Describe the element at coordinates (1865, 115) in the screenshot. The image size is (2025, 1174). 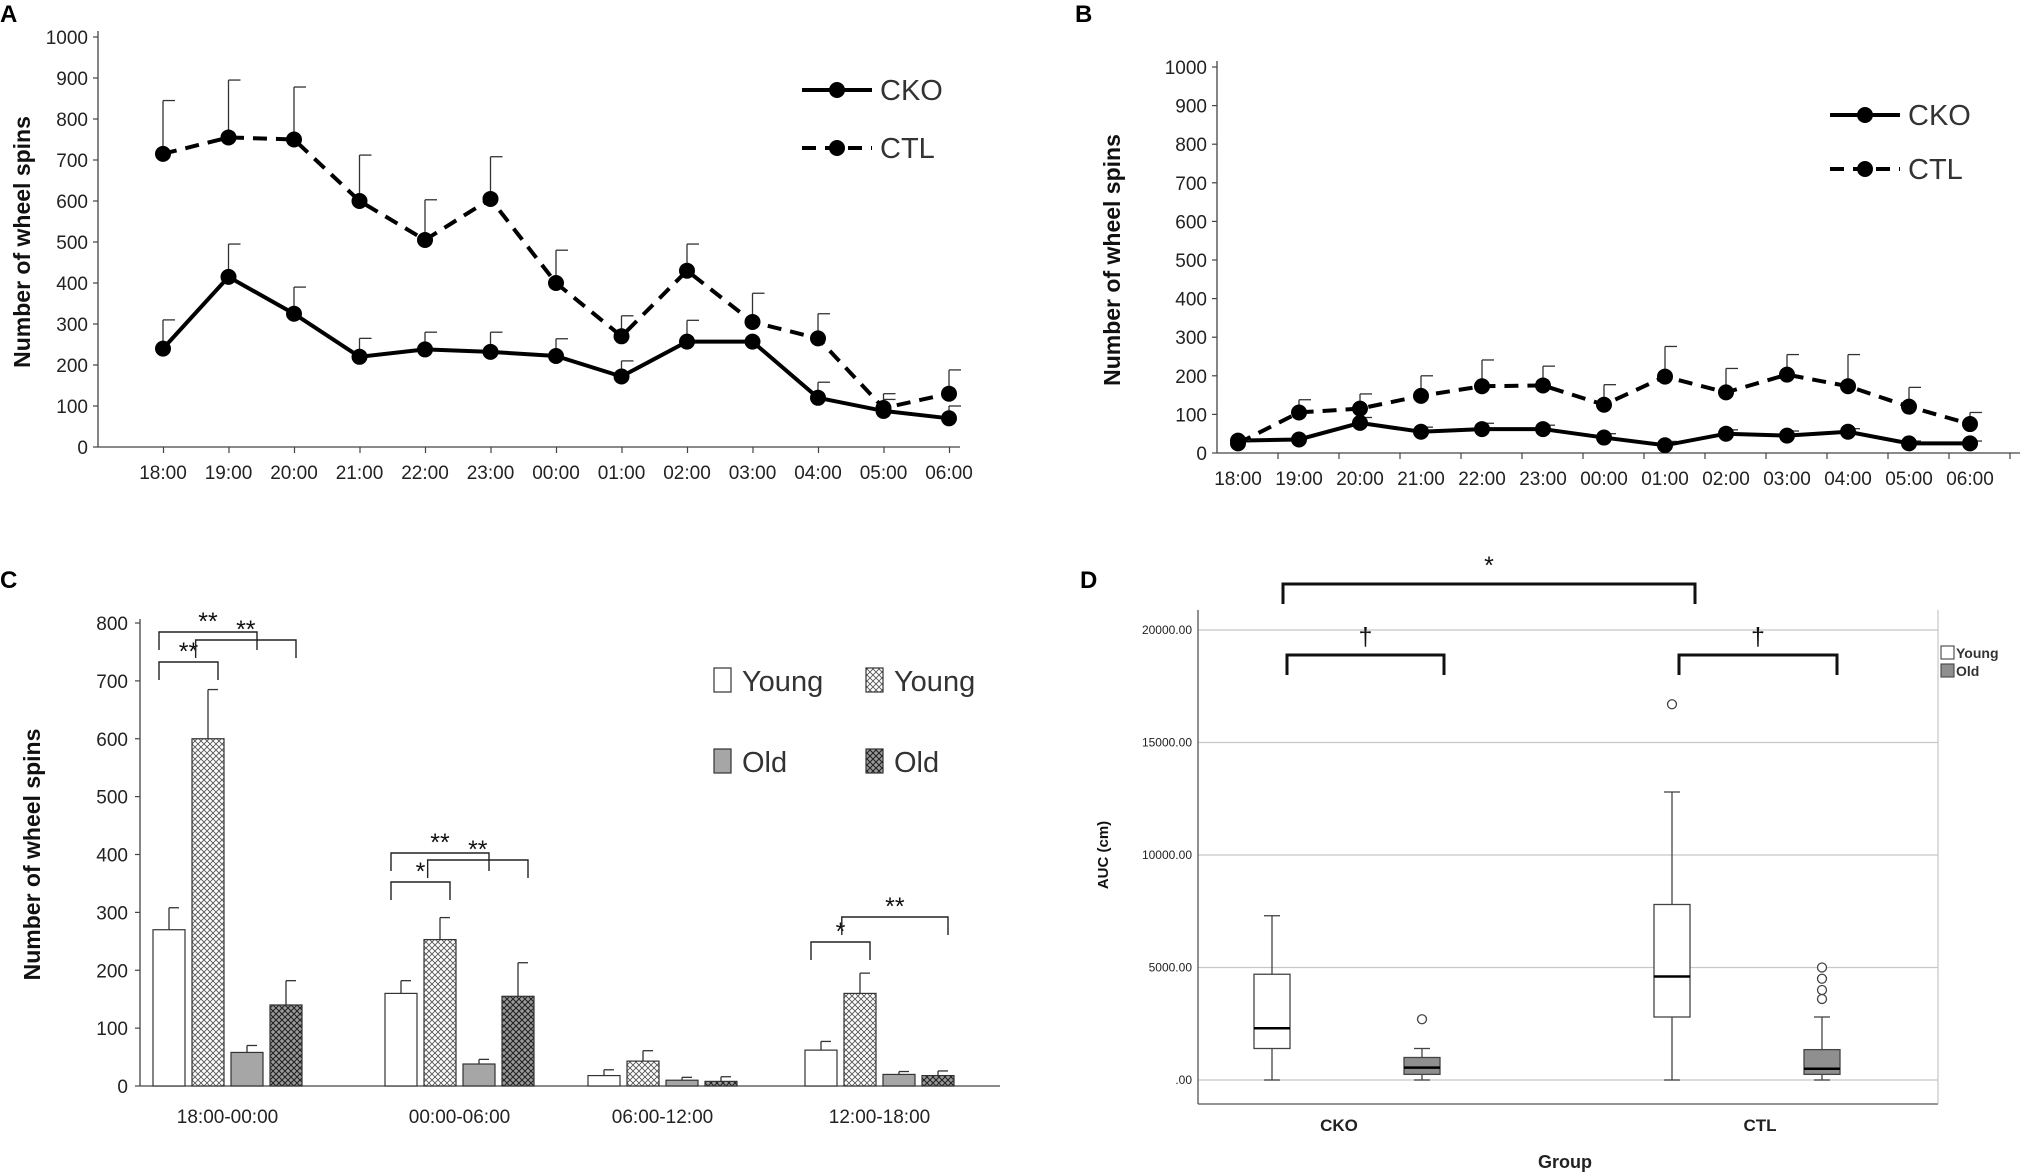
I see `panel-b-legend-marker-cko` at that location.